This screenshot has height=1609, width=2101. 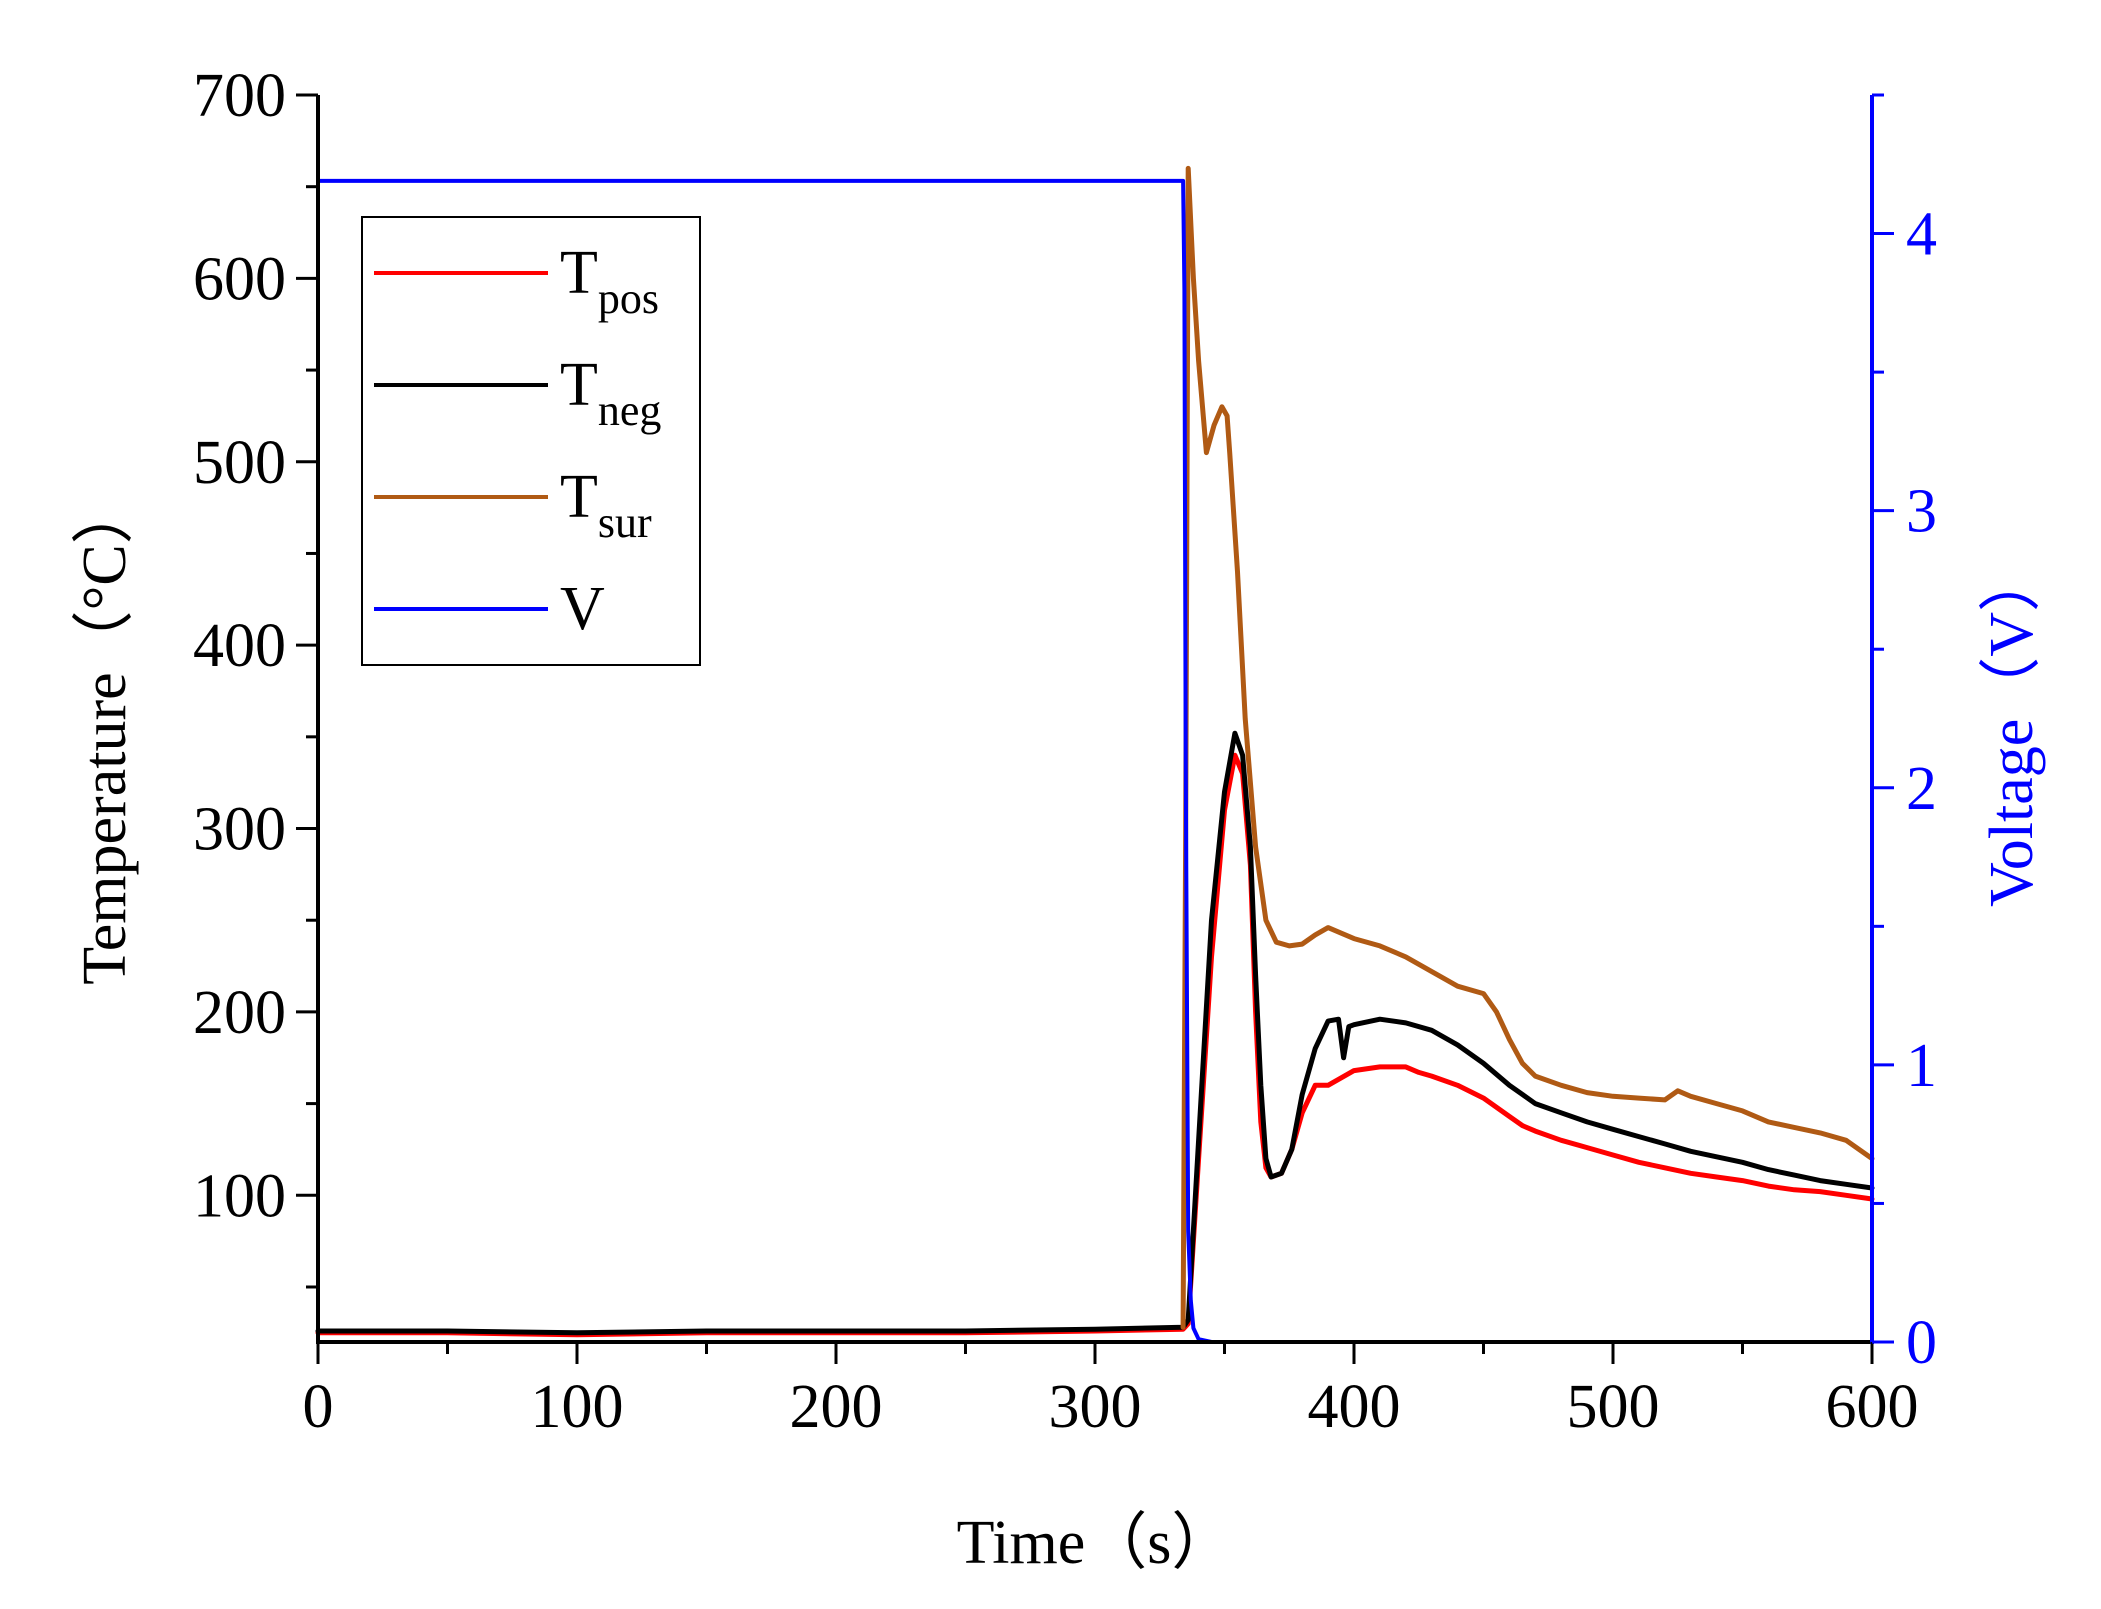 I want to click on legend-box, so click(x=531, y=441).